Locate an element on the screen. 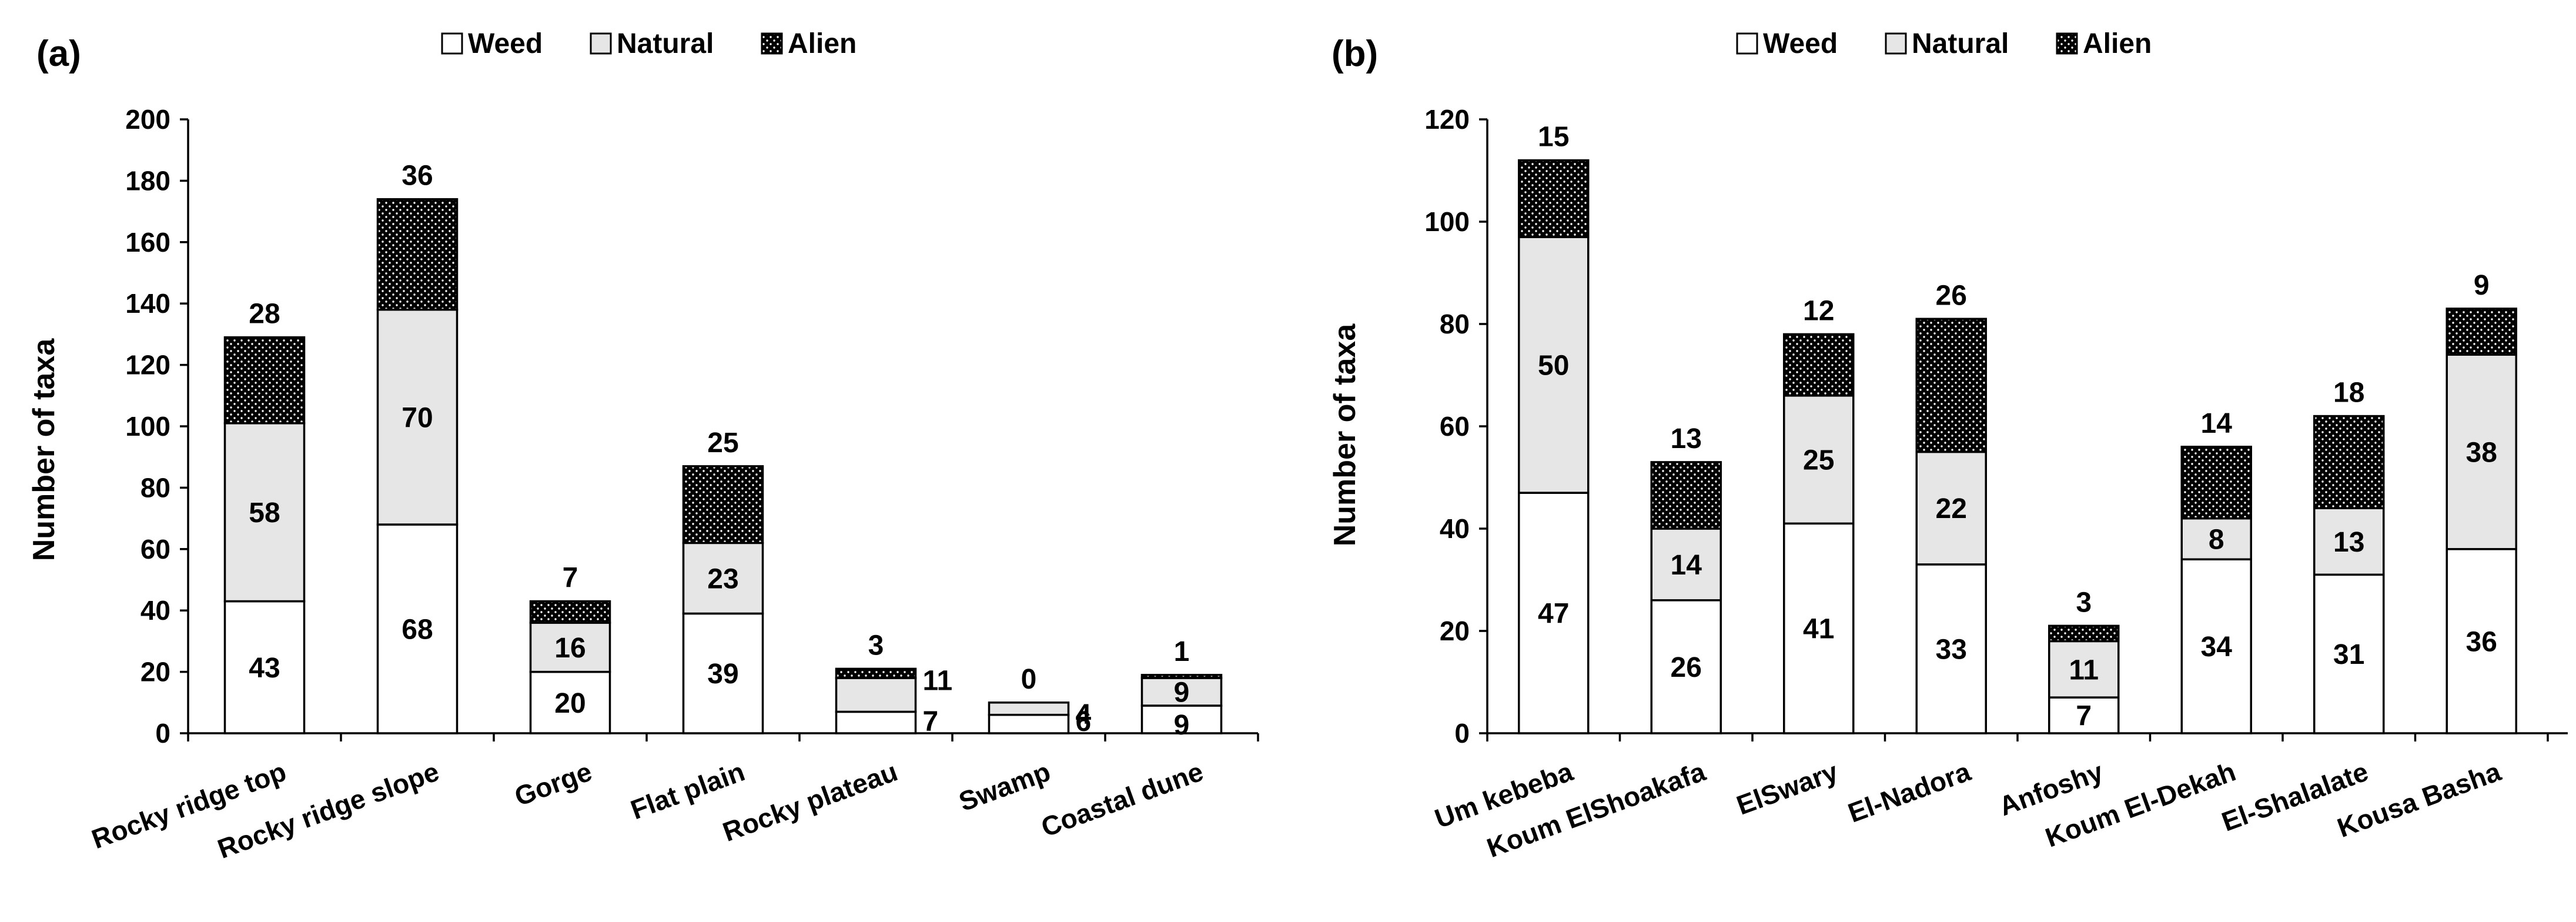 The height and width of the screenshot is (922, 2576). value-label-natural-b: 38 is located at coordinates (2481, 453).